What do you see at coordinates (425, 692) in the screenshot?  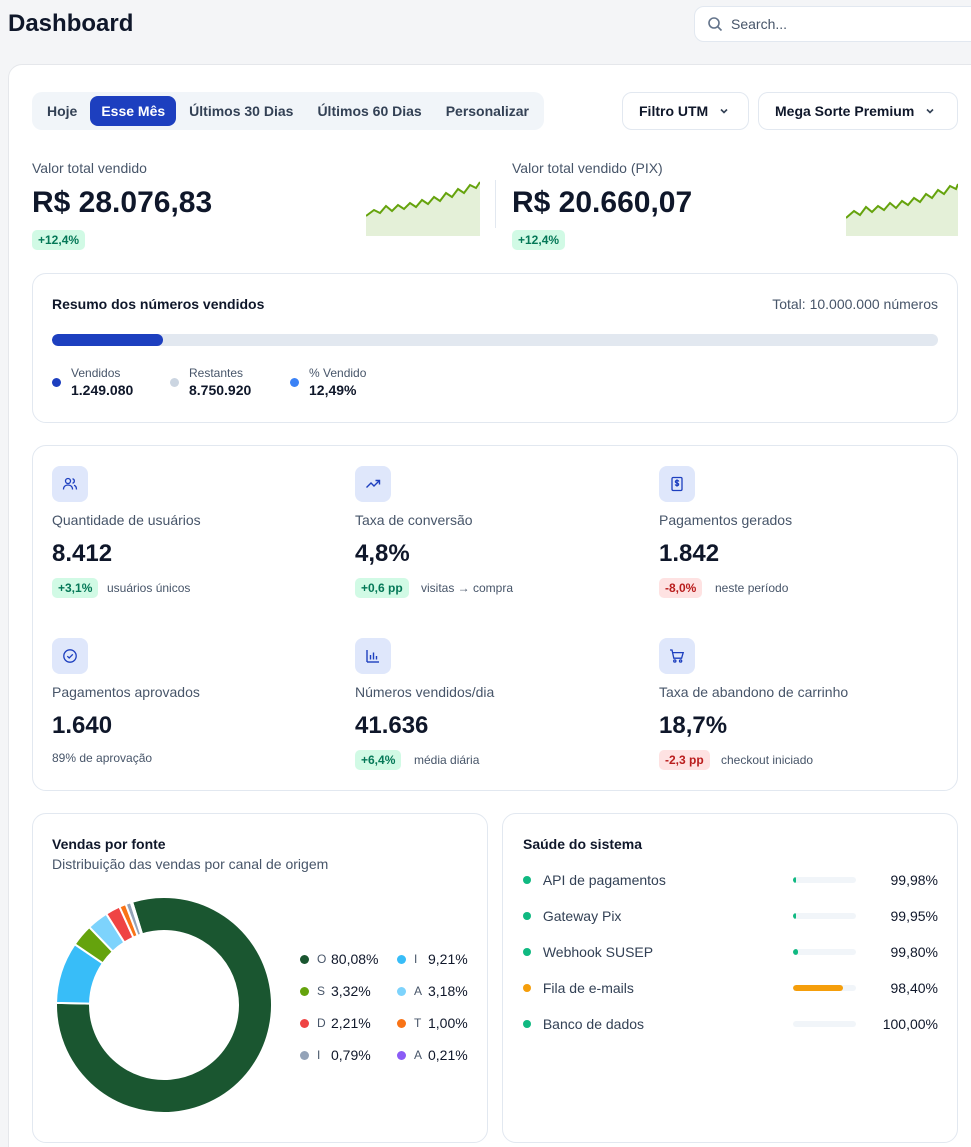 I see `stat-label: Números vendidos/dia` at bounding box center [425, 692].